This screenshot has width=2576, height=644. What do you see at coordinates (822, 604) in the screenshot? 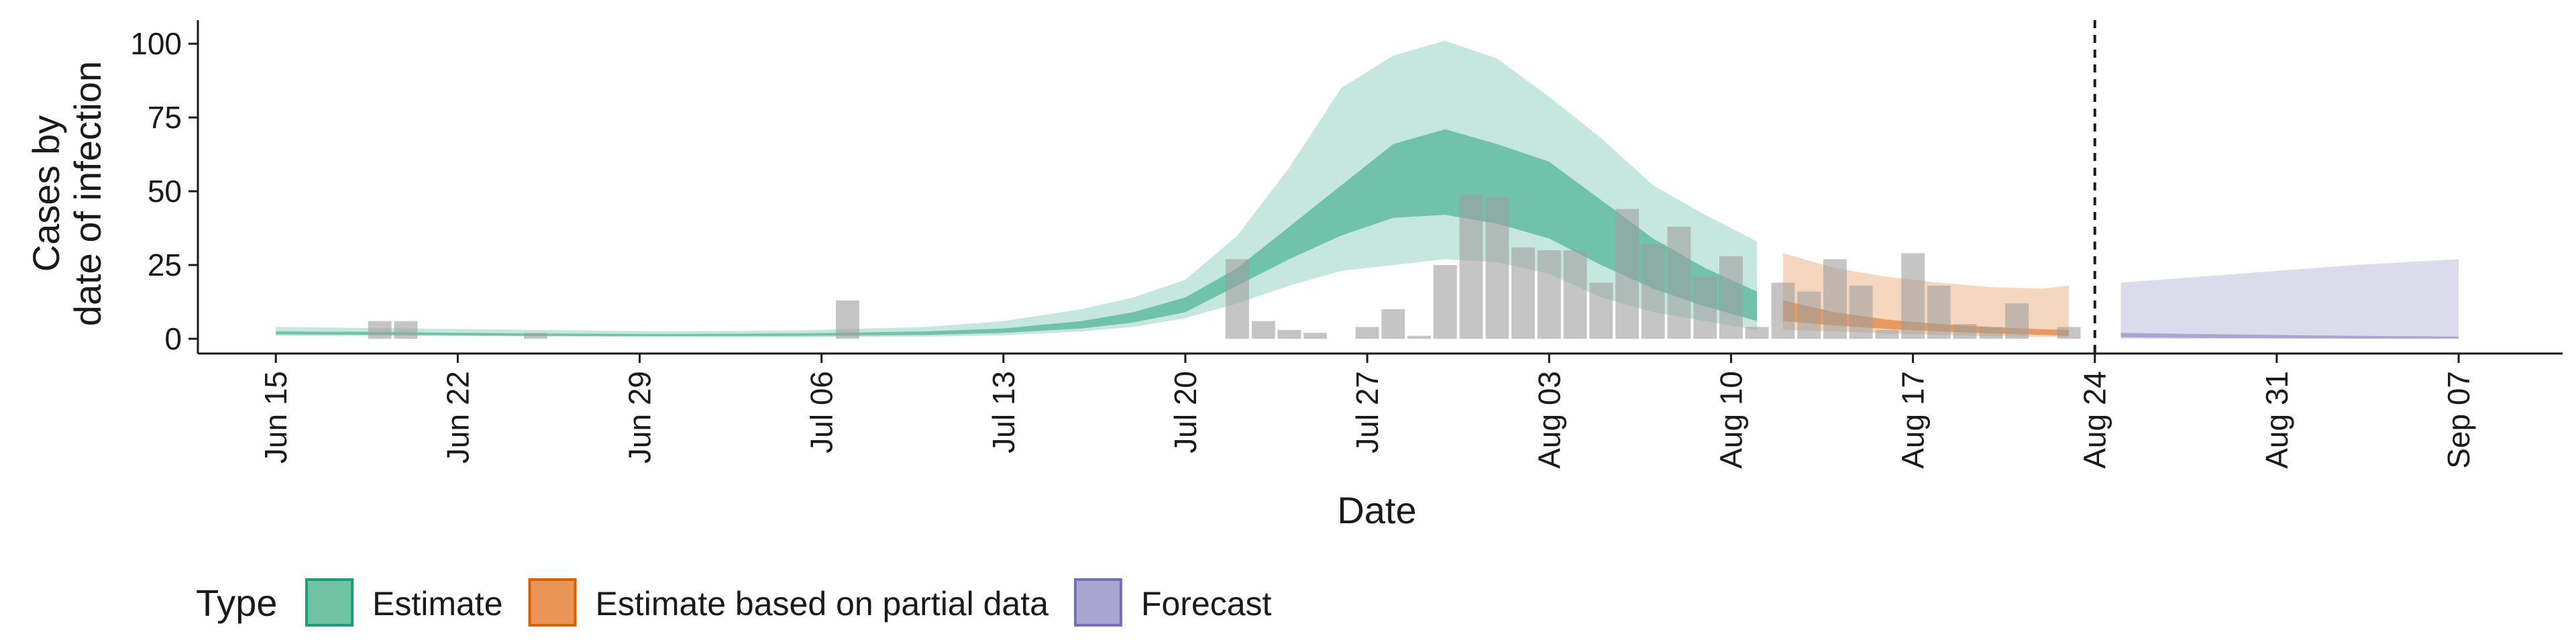
I see `legend-label-1: Estimate based on partial data` at bounding box center [822, 604].